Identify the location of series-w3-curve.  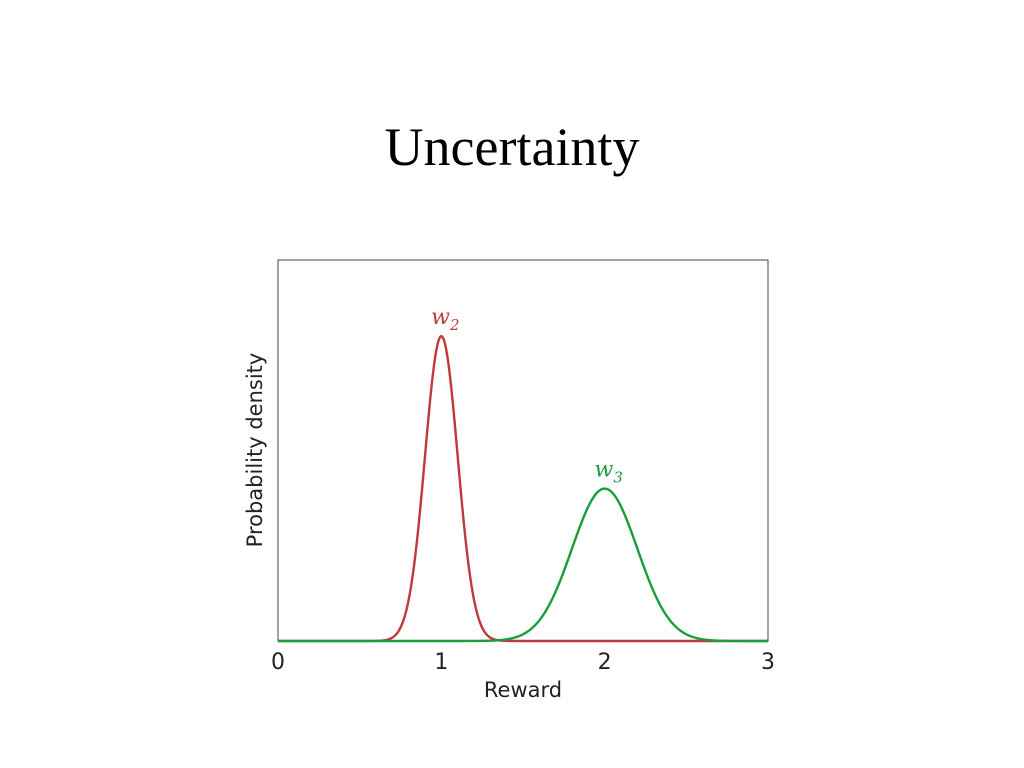
(523, 565).